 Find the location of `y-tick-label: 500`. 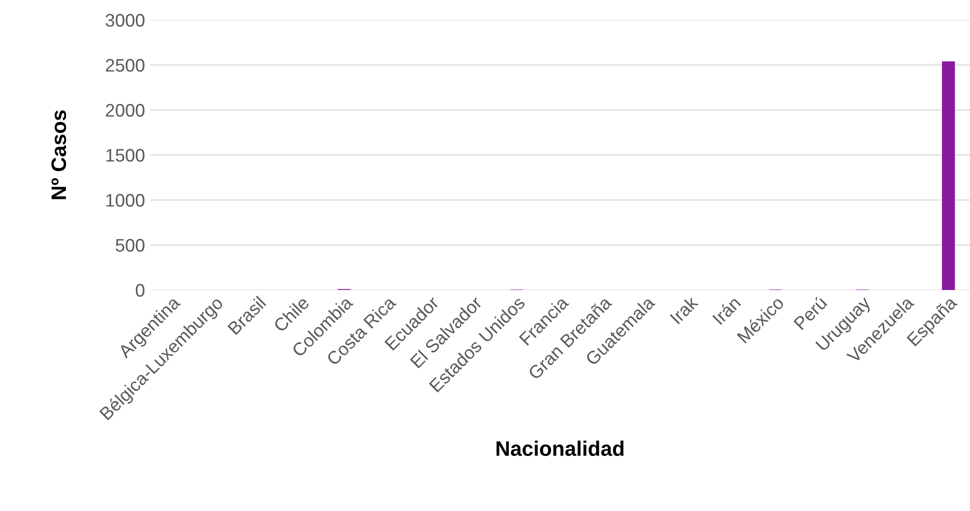

y-tick-label: 500 is located at coordinates (130, 245).